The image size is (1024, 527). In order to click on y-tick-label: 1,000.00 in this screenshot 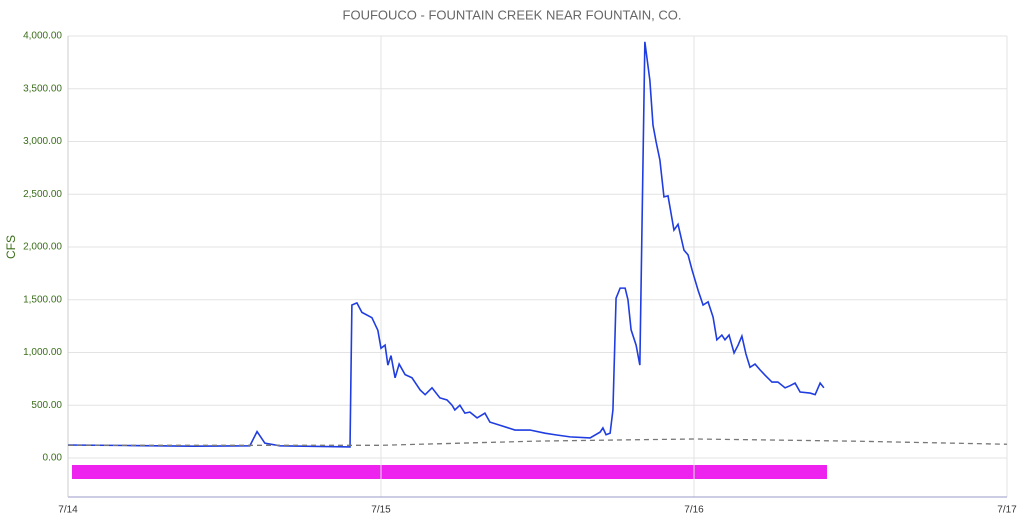, I will do `click(42, 352)`.